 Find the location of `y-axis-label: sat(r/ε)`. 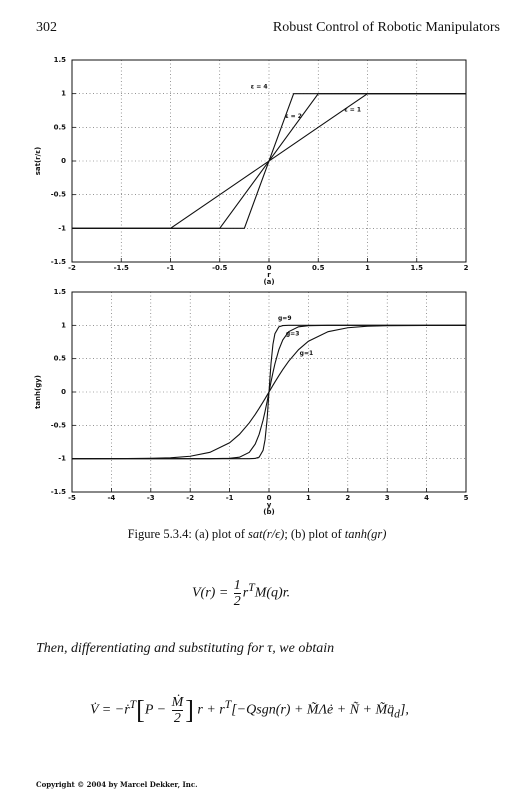

y-axis-label: sat(r/ε) is located at coordinates (38, 161).